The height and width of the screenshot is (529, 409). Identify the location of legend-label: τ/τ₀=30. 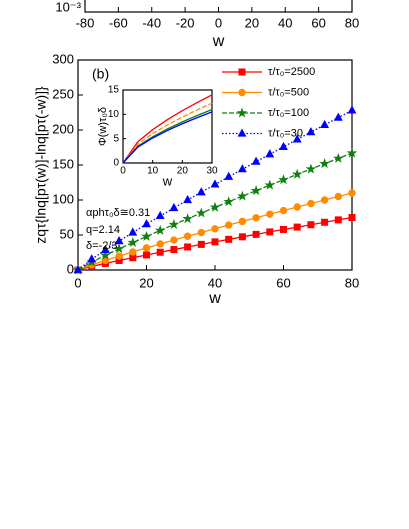
(285, 133).